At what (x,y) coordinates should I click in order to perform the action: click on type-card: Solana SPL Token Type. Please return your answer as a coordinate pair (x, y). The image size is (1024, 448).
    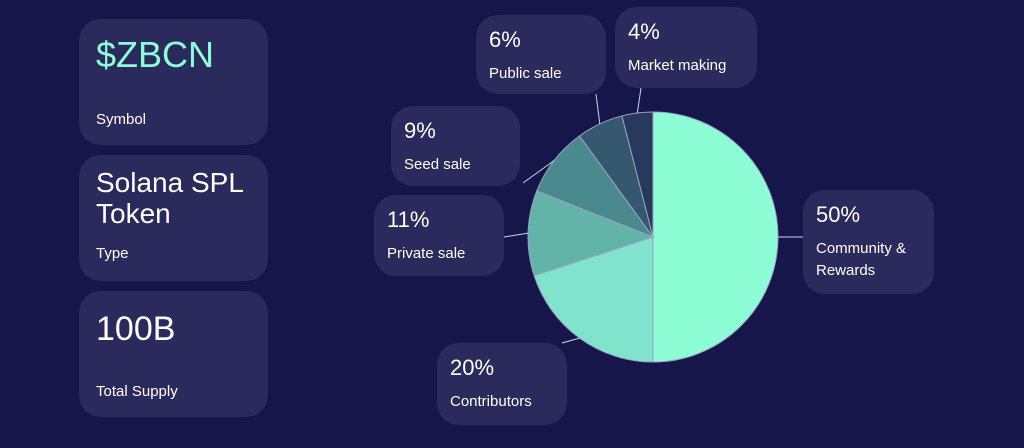
    Looking at the image, I should click on (173, 218).